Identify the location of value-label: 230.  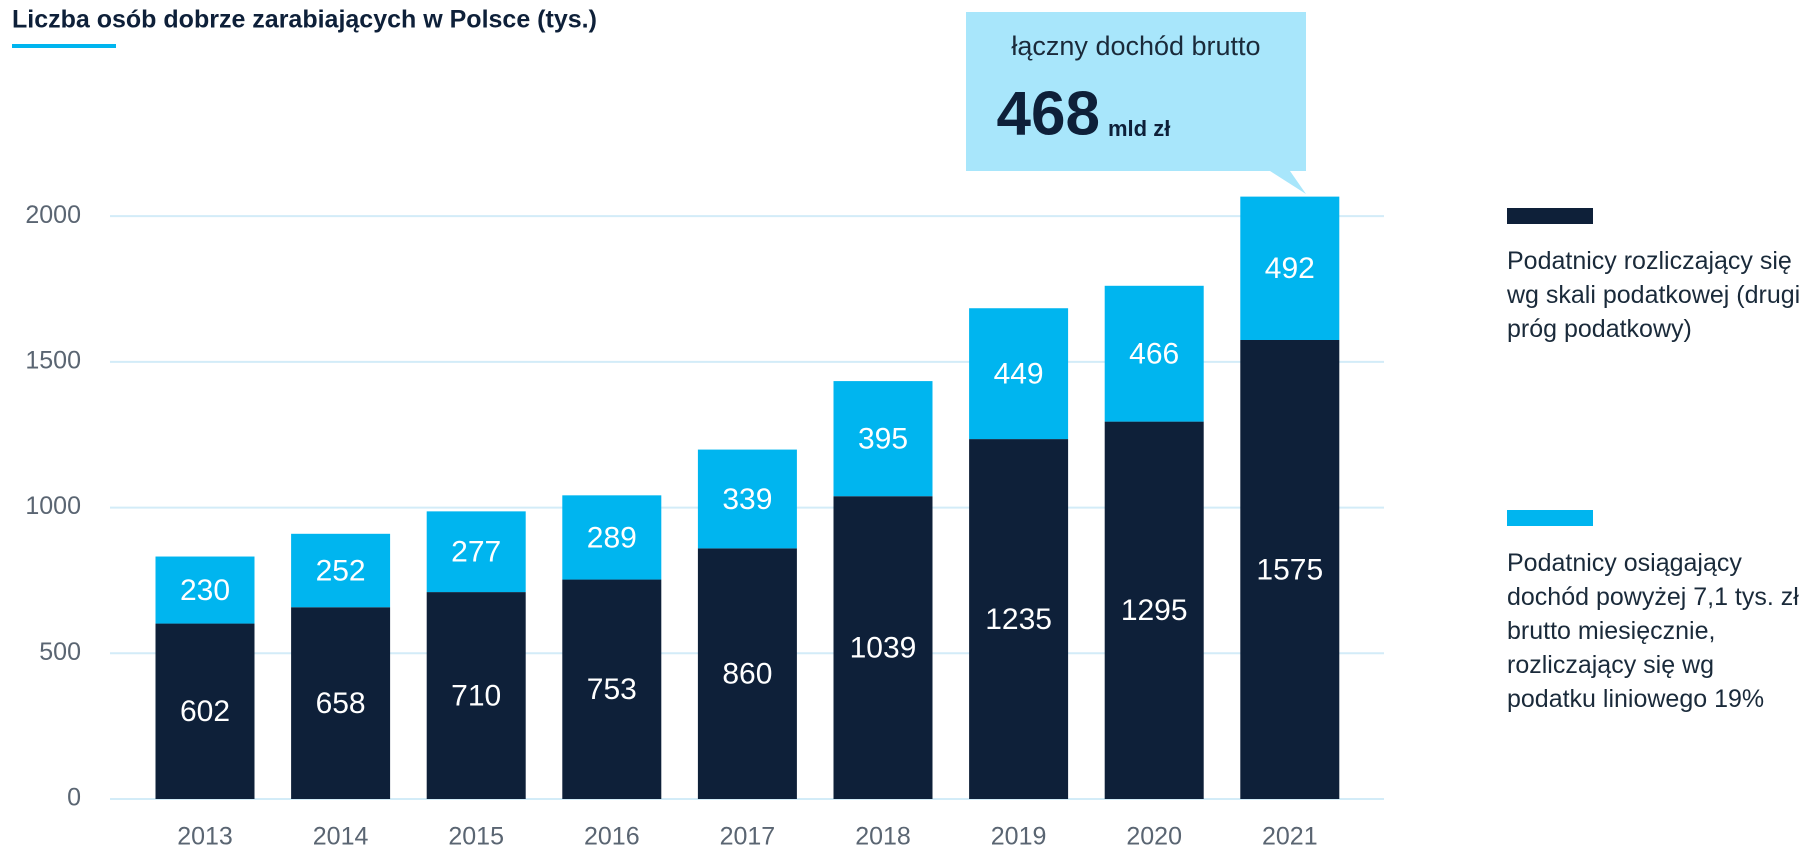
(205, 590).